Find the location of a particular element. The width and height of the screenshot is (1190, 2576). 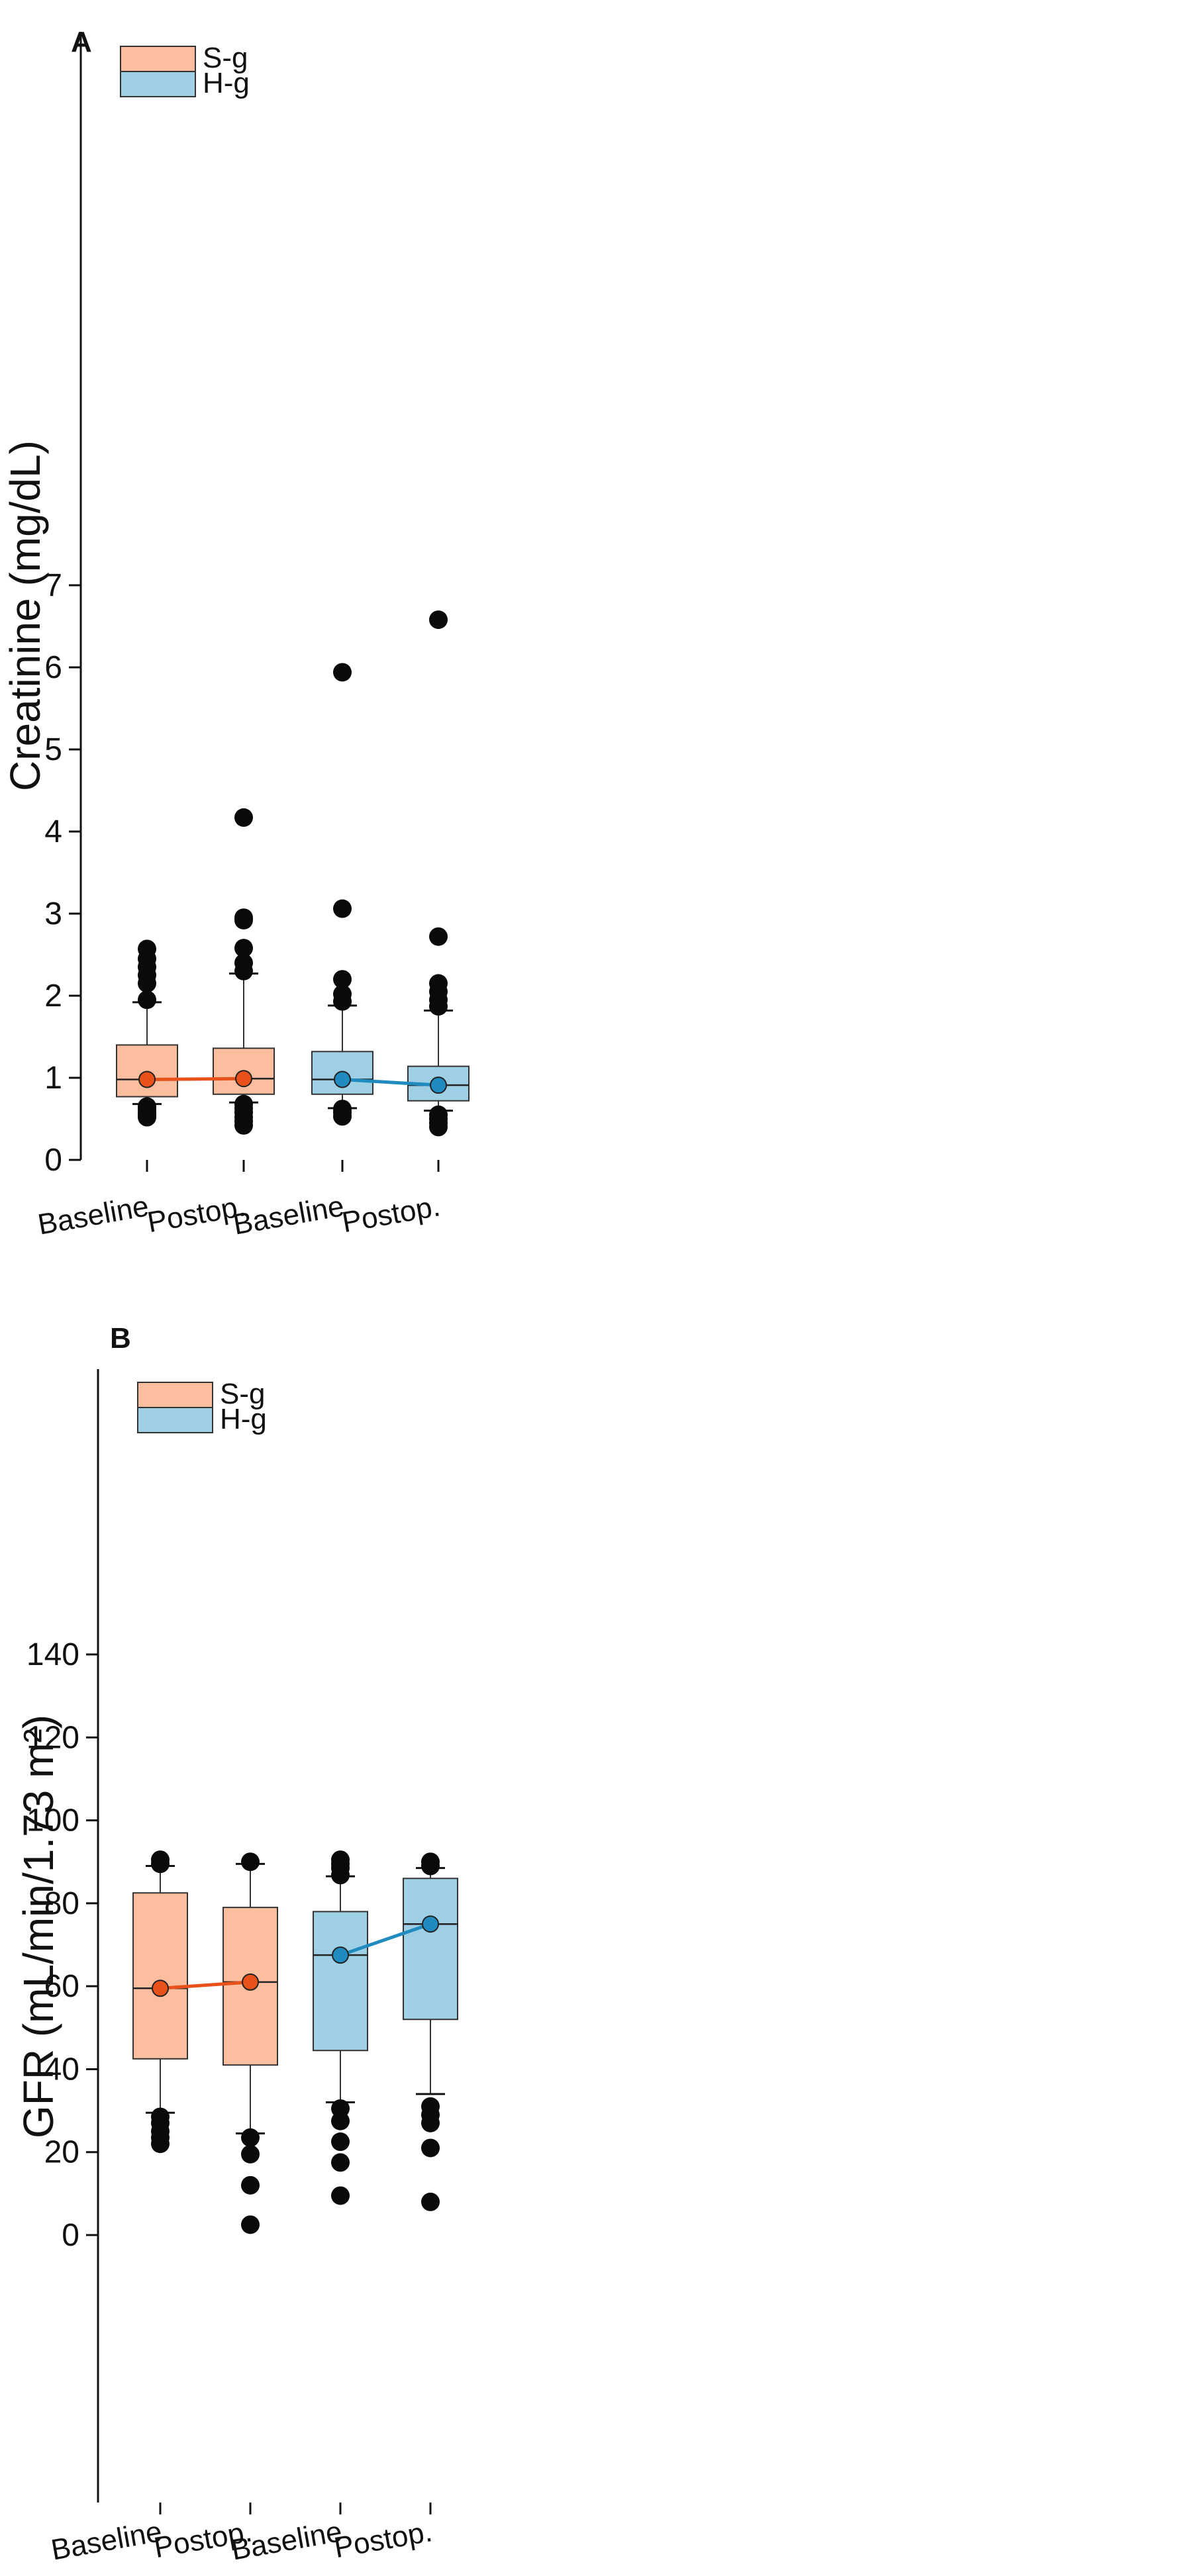

panel-a-legend-swatch-h is located at coordinates (158, 84).